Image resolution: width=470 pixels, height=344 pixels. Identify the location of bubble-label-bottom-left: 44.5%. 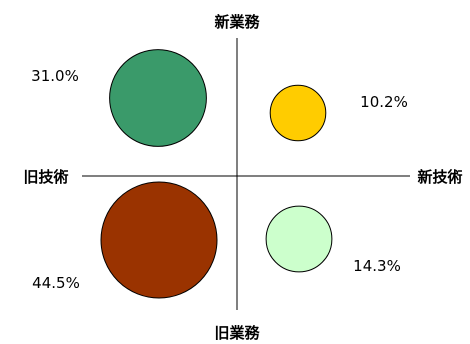
(56, 283).